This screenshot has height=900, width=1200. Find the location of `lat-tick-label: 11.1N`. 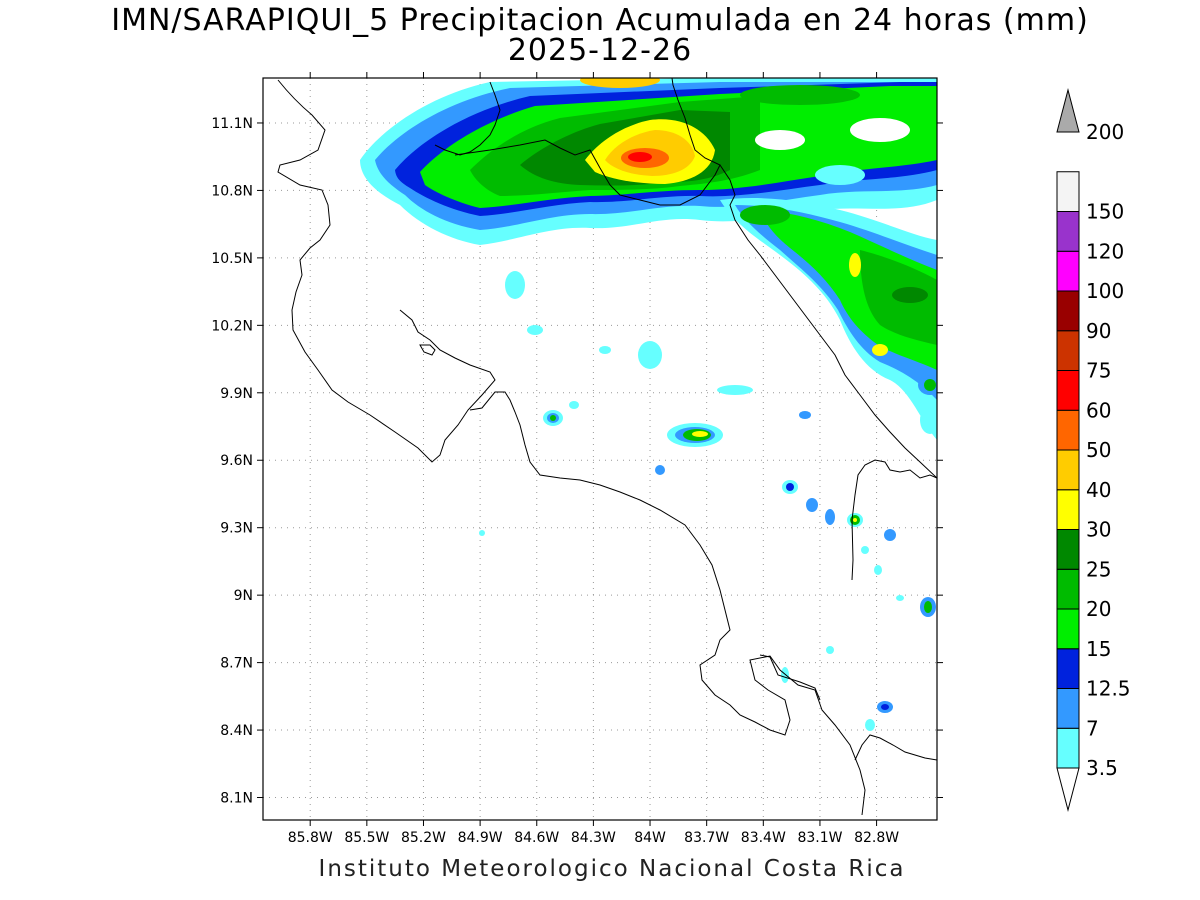

lat-tick-label: 11.1N is located at coordinates (232, 124).